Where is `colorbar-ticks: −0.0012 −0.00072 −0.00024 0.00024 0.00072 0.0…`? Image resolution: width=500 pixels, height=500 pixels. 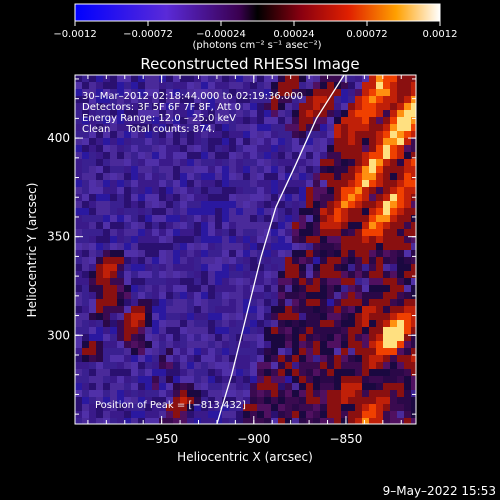
colorbar-ticks: −0.0012 −0.00072 −0.00024 0.00024 0.00072 0.0… is located at coordinates (255, 30).